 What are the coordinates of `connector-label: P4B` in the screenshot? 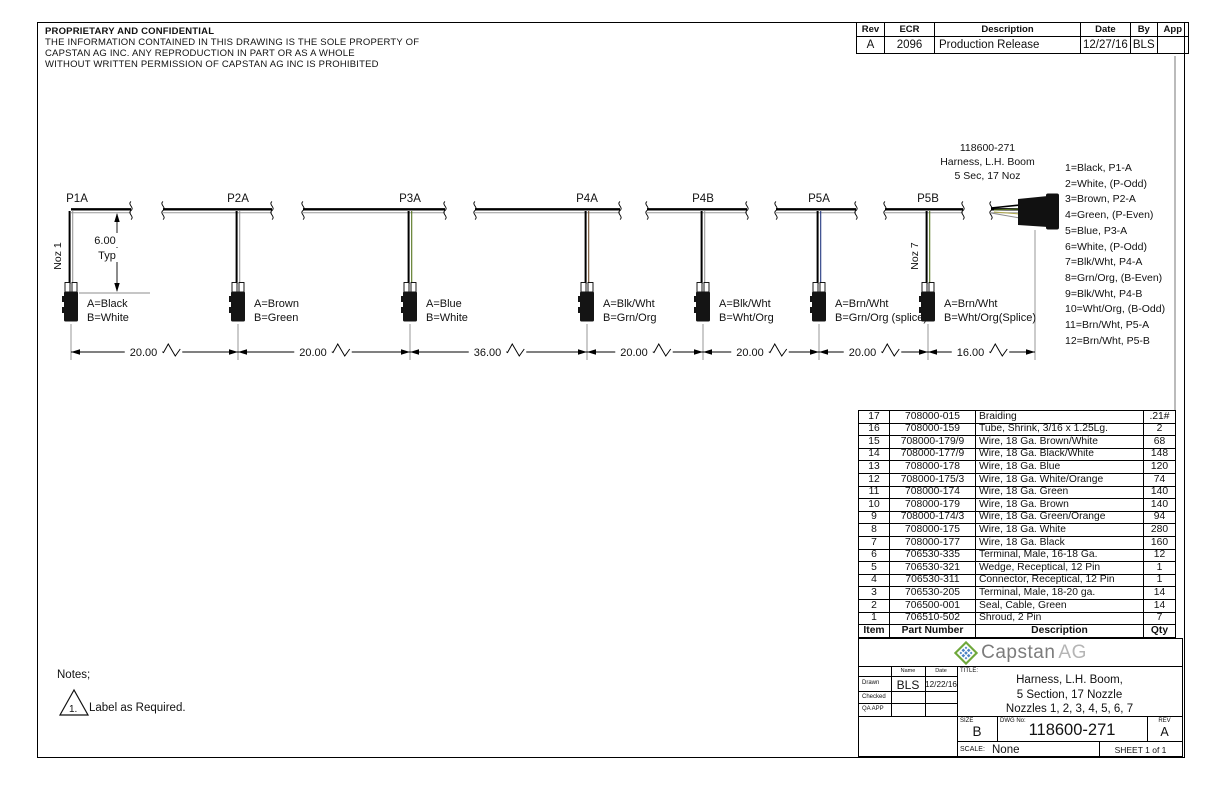 It's located at (703, 199).